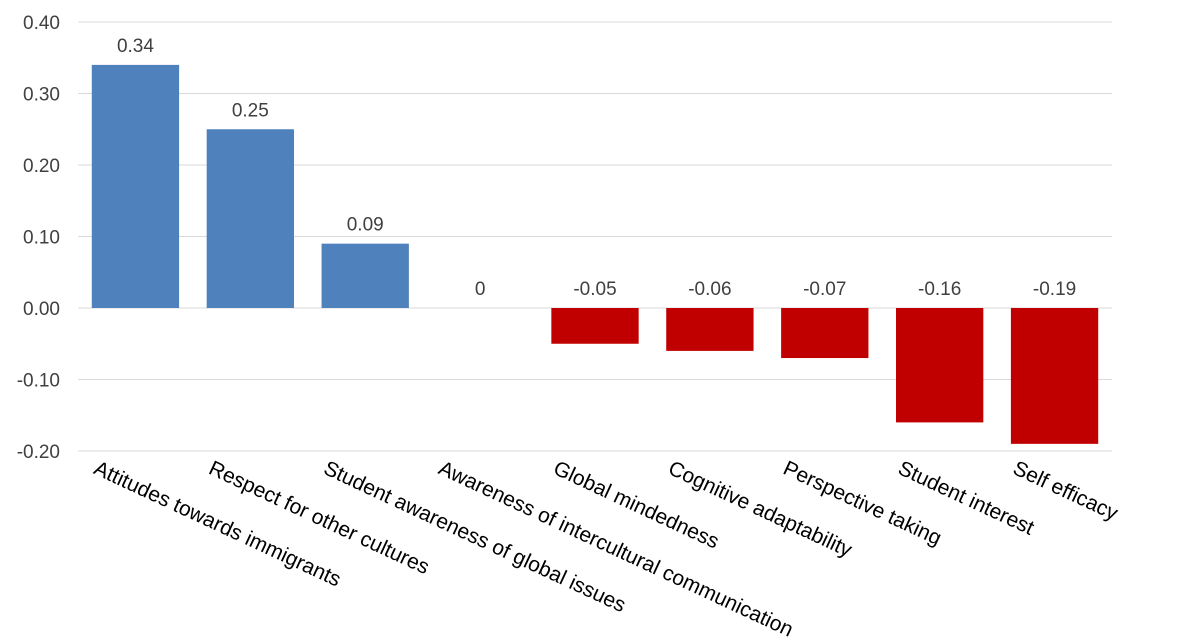  I want to click on y-tick-label: 0.00, so click(41, 309).